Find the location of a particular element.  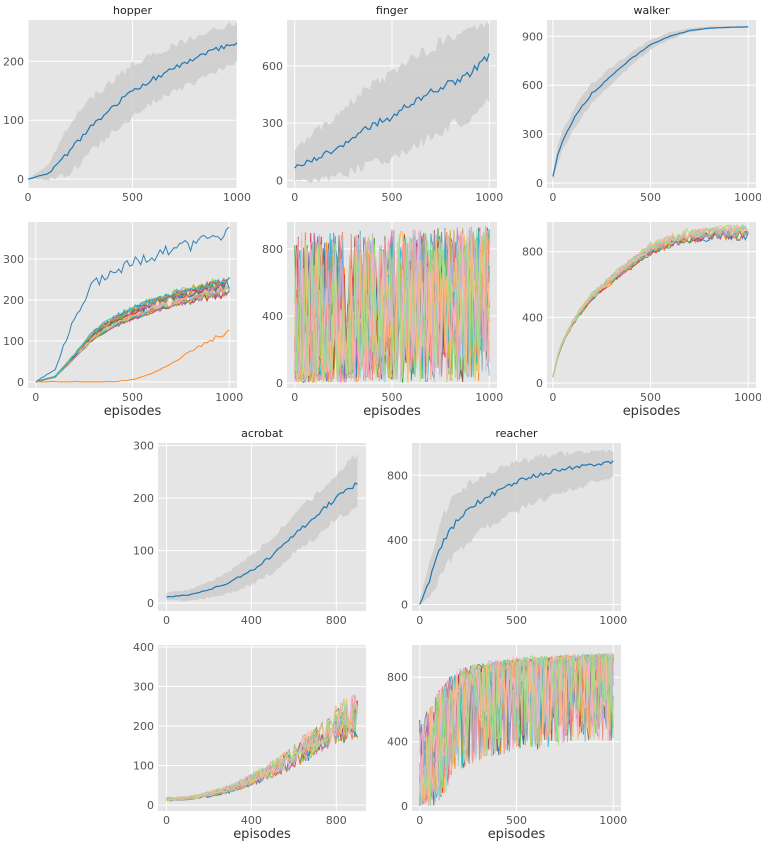

panel-finger-runs: 0 500 1000 0 400 800 episodes is located at coordinates (382, 320).